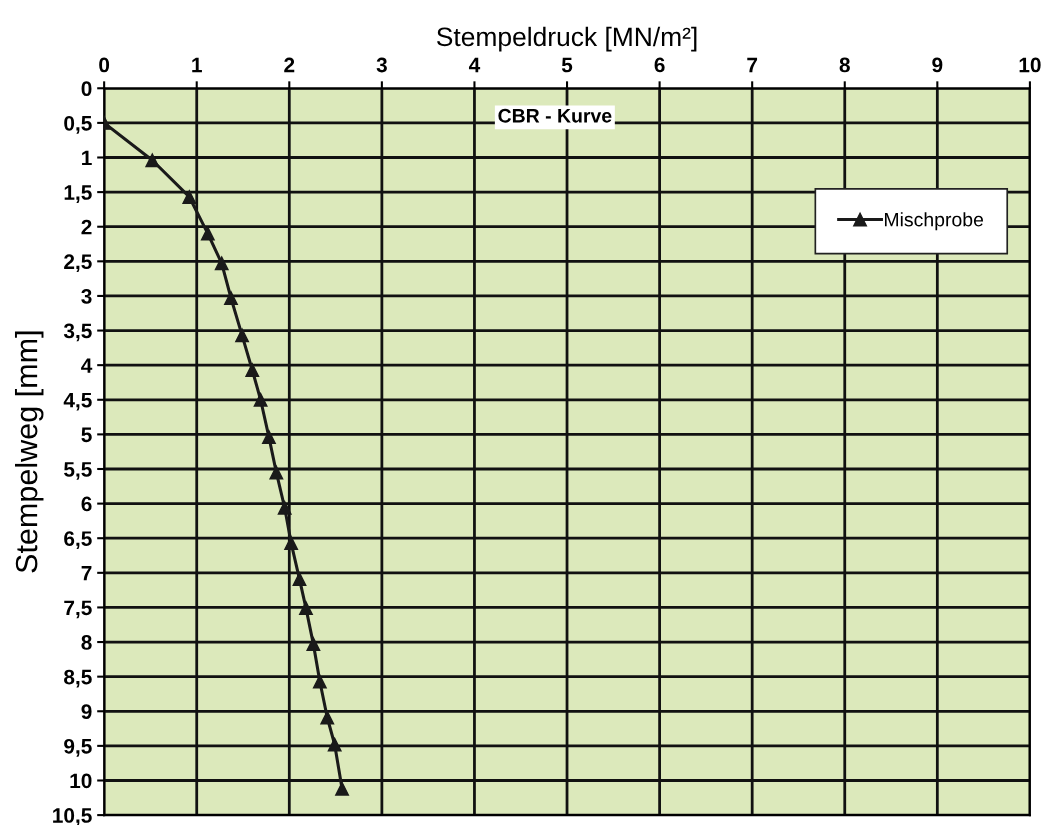 This screenshot has height=825, width=1052. Describe the element at coordinates (567, 65) in the screenshot. I see `x-tick-label: 5` at that location.